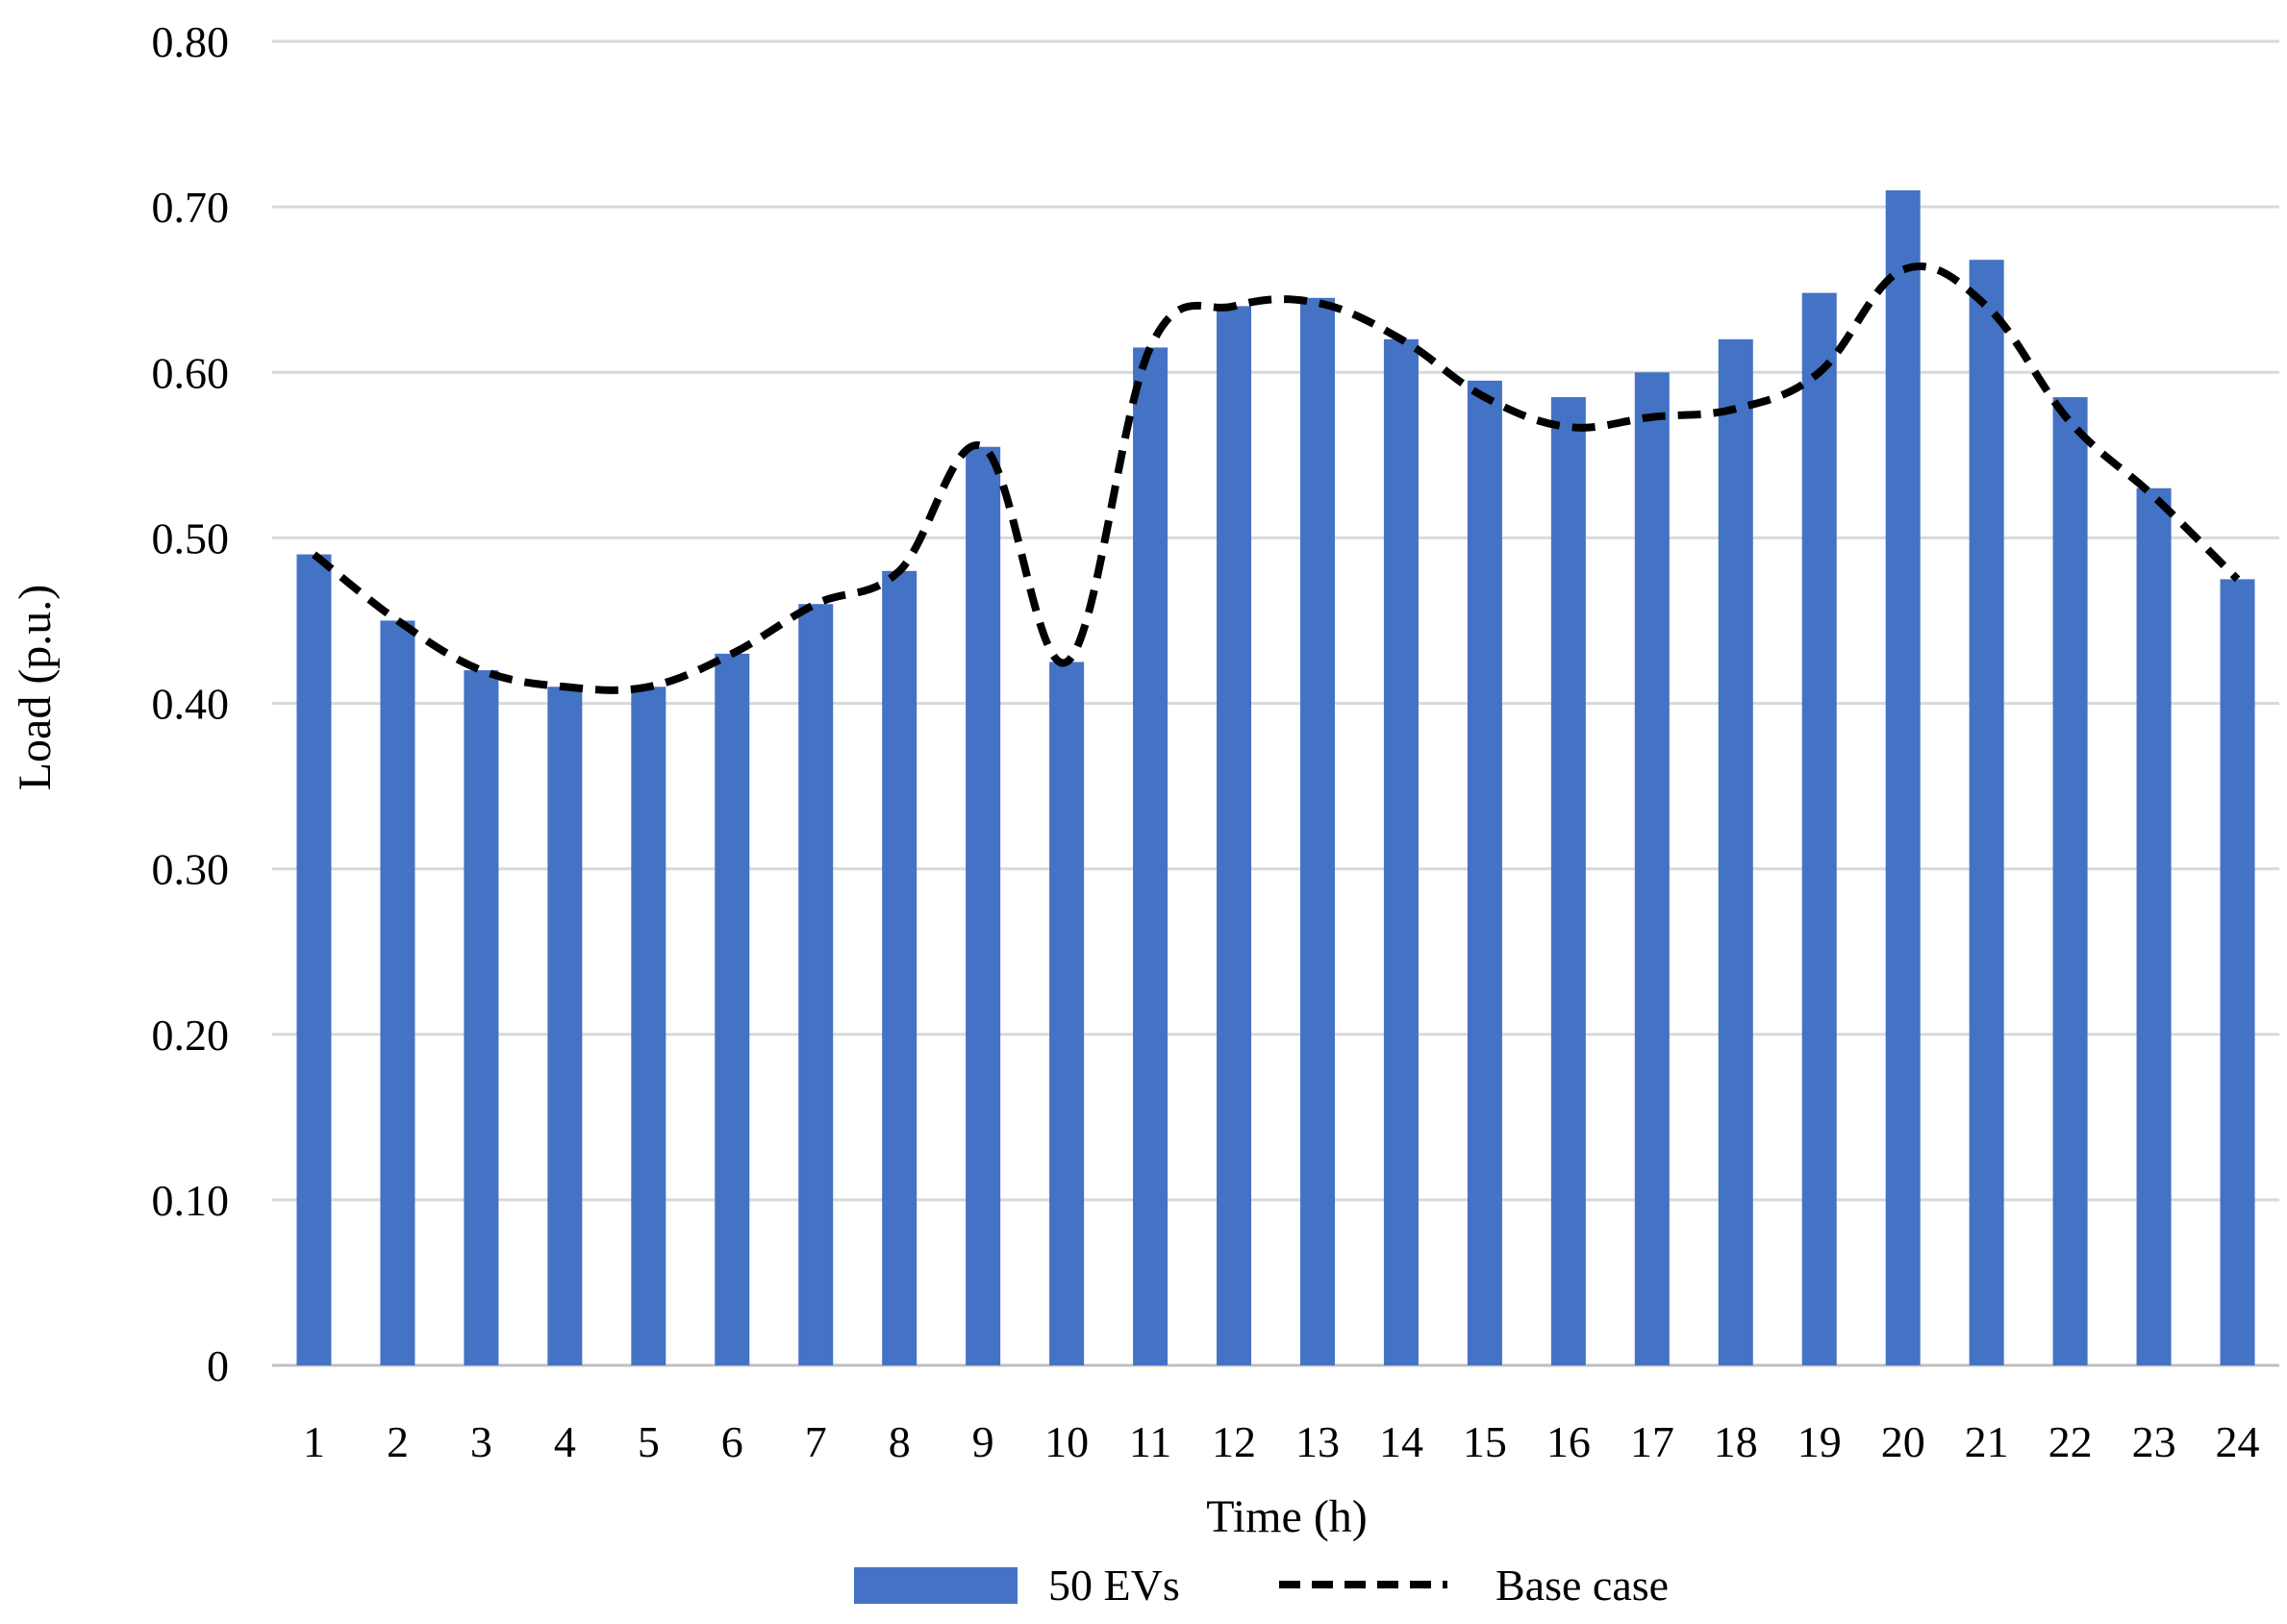 This screenshot has height=1624, width=2287. I want to click on y-axis-title: Load (p.u.), so click(35, 688).